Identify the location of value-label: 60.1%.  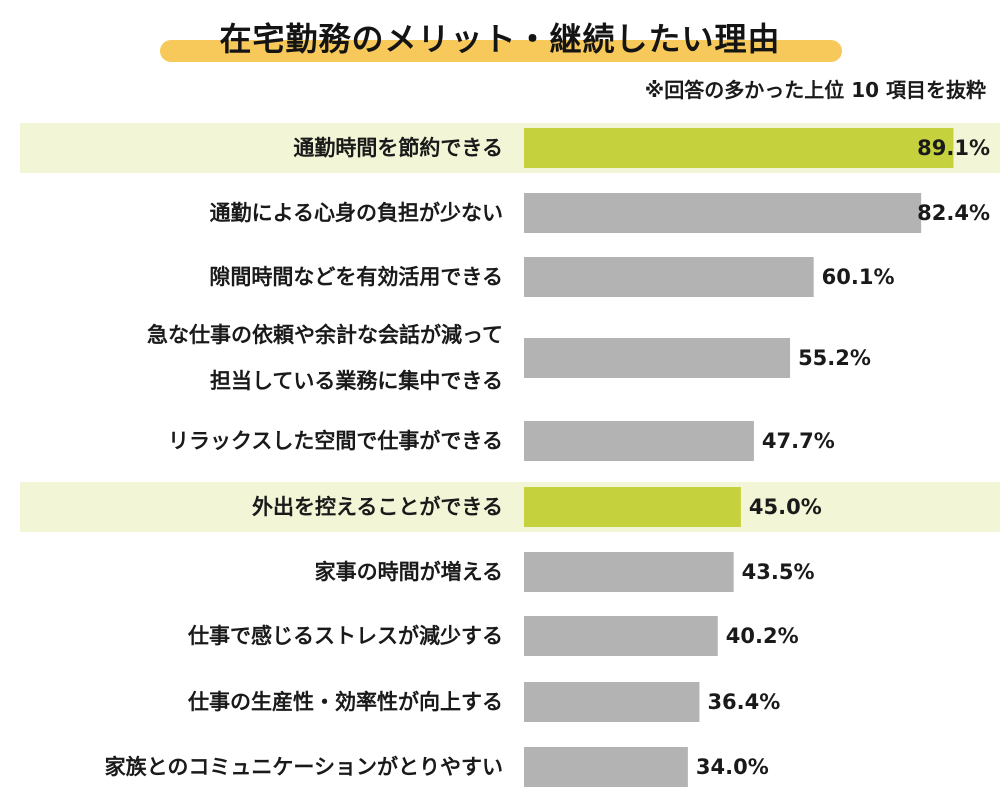
(858, 277).